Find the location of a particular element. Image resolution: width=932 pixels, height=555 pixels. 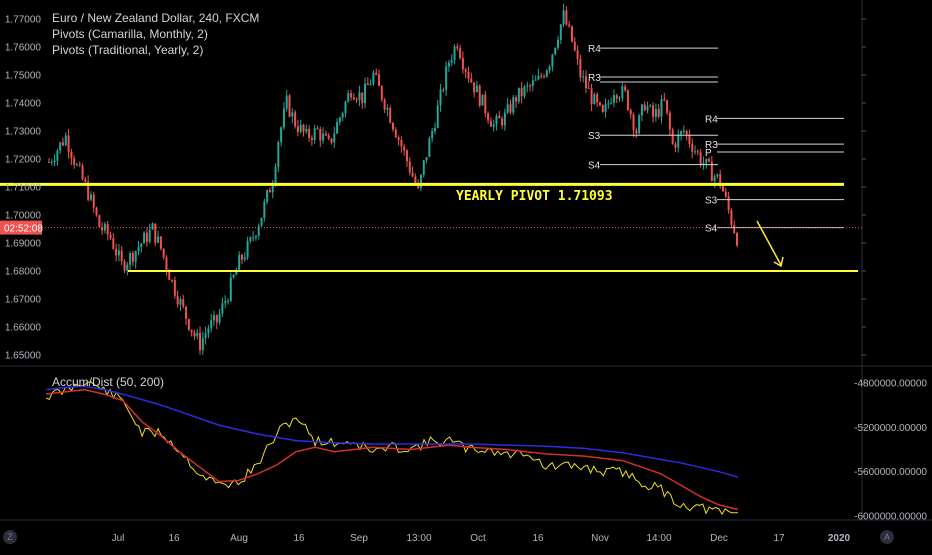

y-tick-label: 1.73000 is located at coordinates (23, 132).